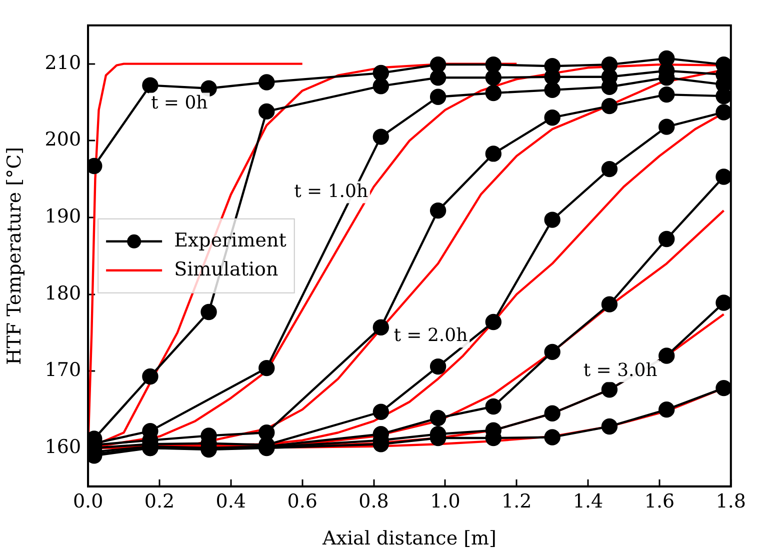  I want to click on annotation: t = 2.0h, so click(431, 335).